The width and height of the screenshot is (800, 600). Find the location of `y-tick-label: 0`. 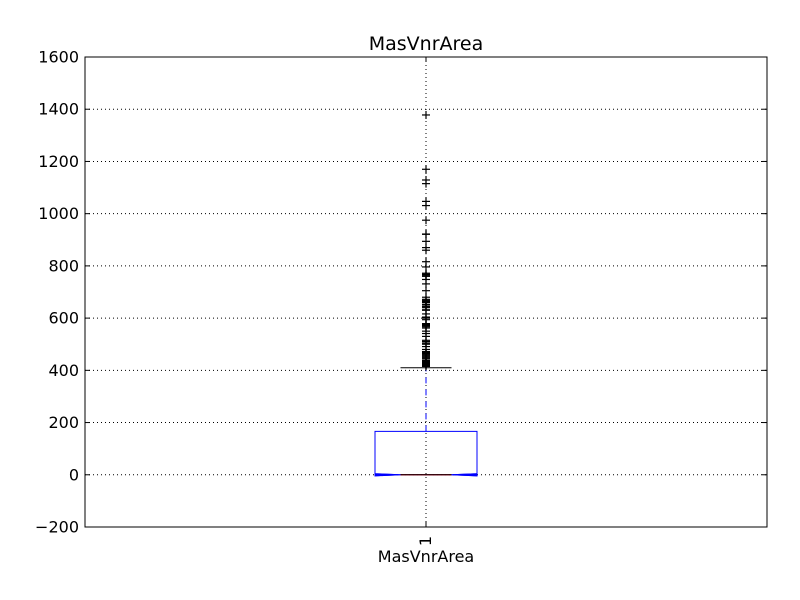

y-tick-label: 0 is located at coordinates (74, 474).